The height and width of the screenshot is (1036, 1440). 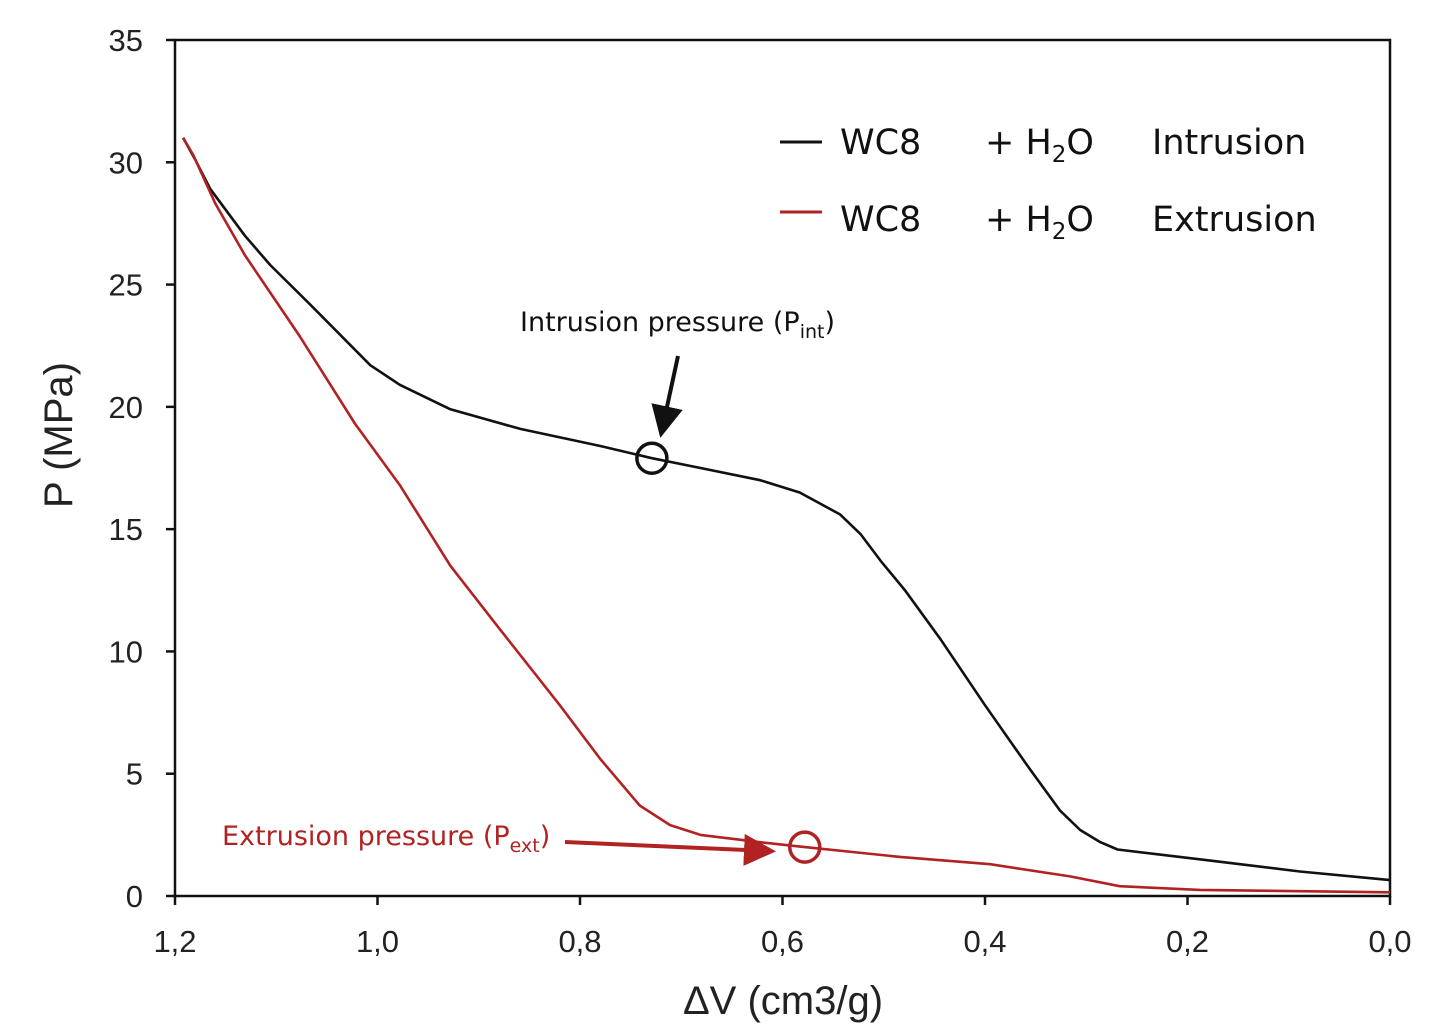 What do you see at coordinates (126, 162) in the screenshot?
I see `y-tick-label: 30` at bounding box center [126, 162].